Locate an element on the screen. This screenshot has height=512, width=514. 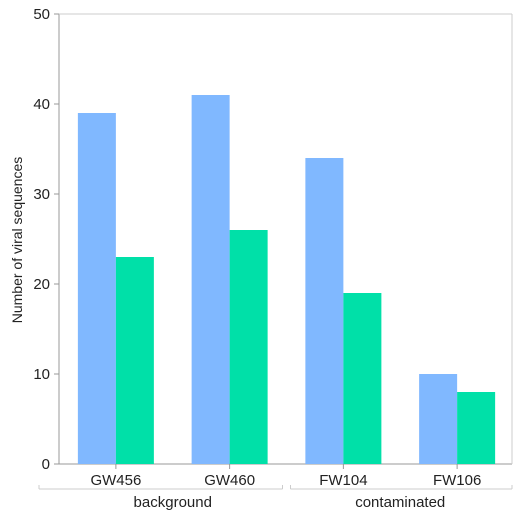
y-axis-title: Number of viral sequences is located at coordinates (17, 240).